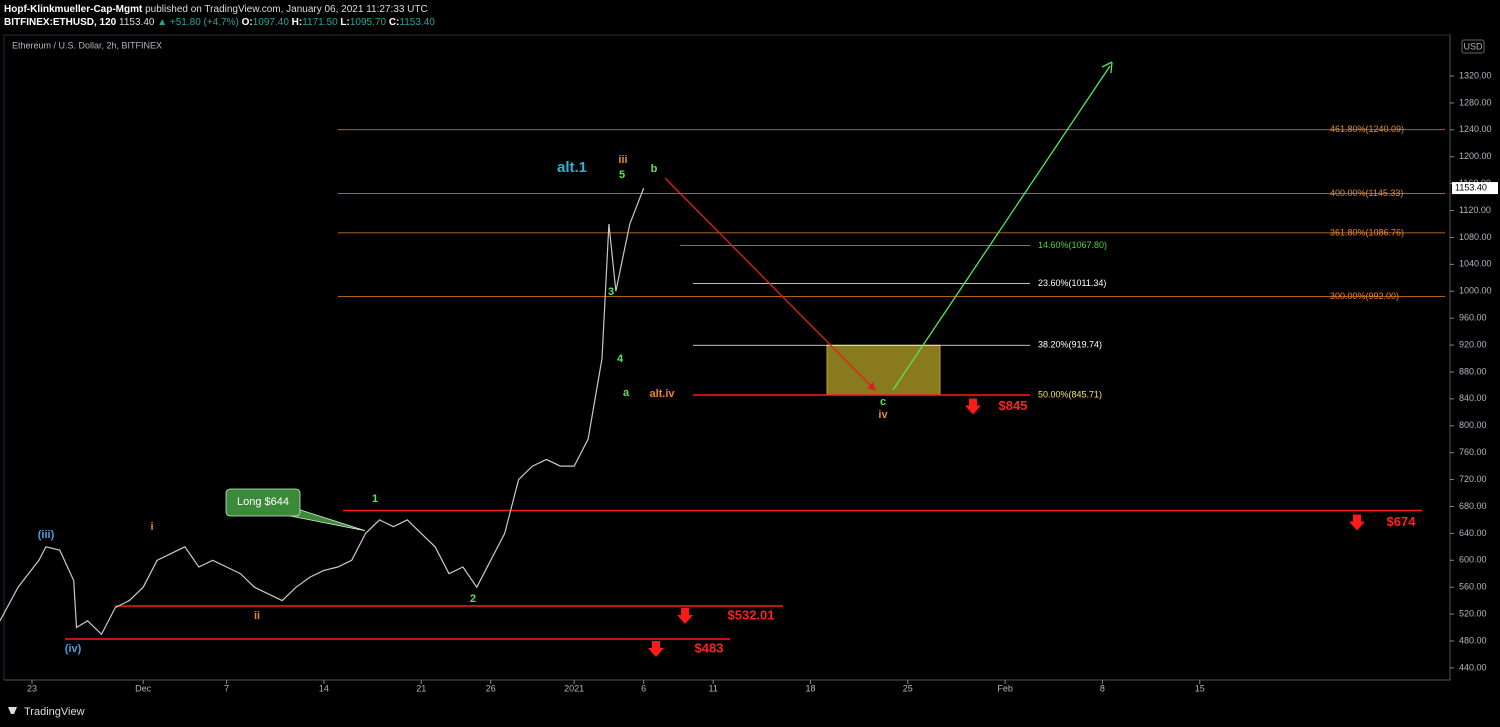 The height and width of the screenshot is (727, 1500). I want to click on brand: TradingView, so click(54, 712).